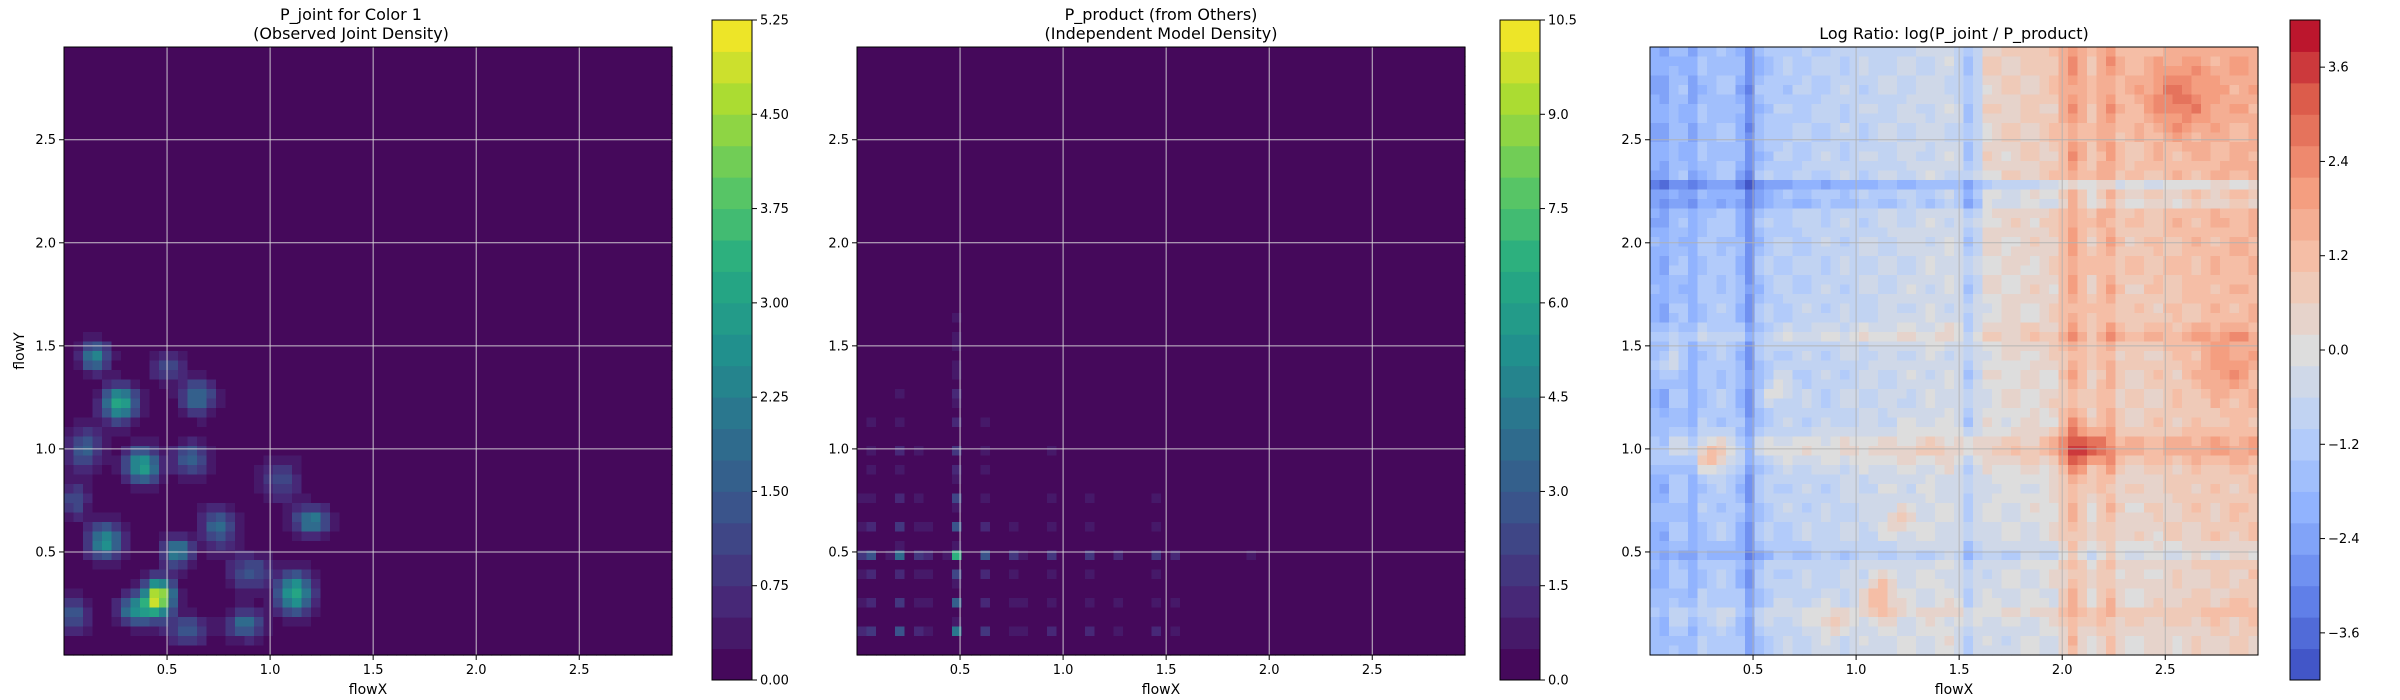  What do you see at coordinates (732, 224) in the screenshot?
I see `colorbar-segment` at bounding box center [732, 224].